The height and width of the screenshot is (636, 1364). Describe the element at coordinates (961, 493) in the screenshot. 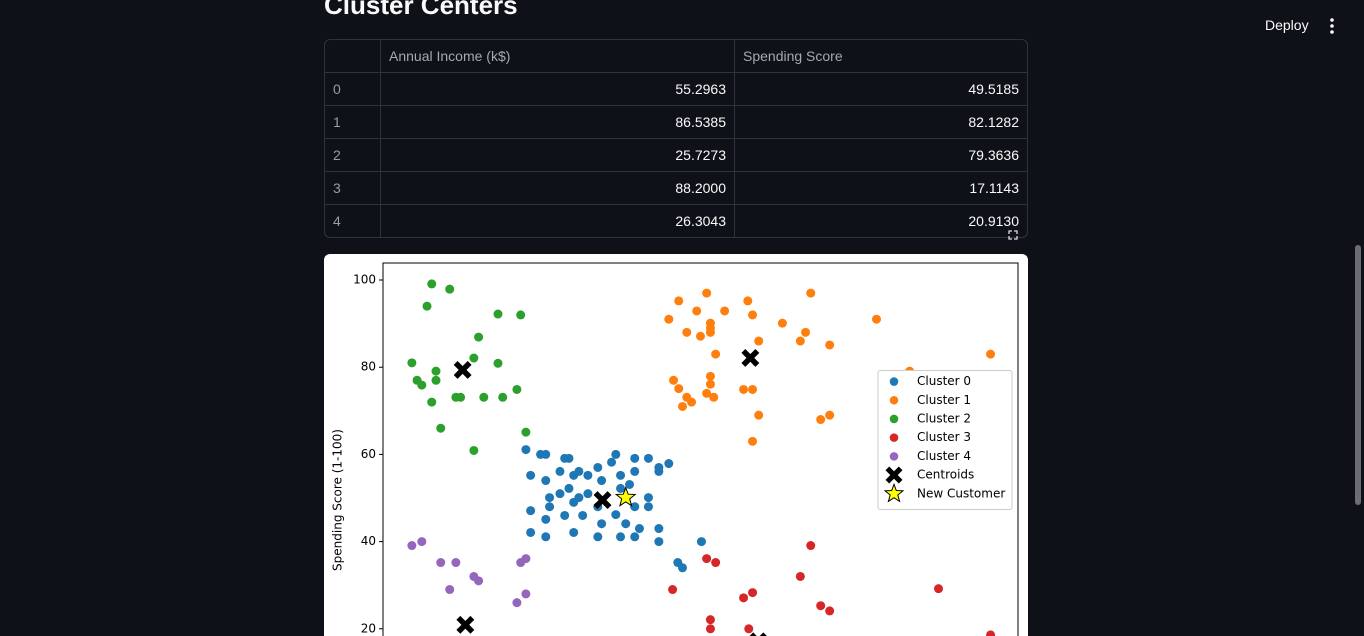

I see `legend-label: New Customer` at that location.